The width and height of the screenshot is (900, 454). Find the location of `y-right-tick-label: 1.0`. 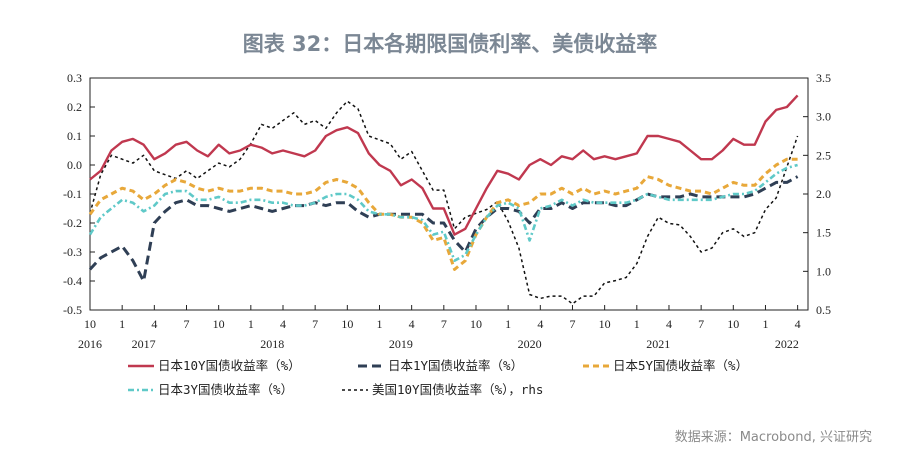

y-right-tick-label: 1.0 is located at coordinates (823, 271).